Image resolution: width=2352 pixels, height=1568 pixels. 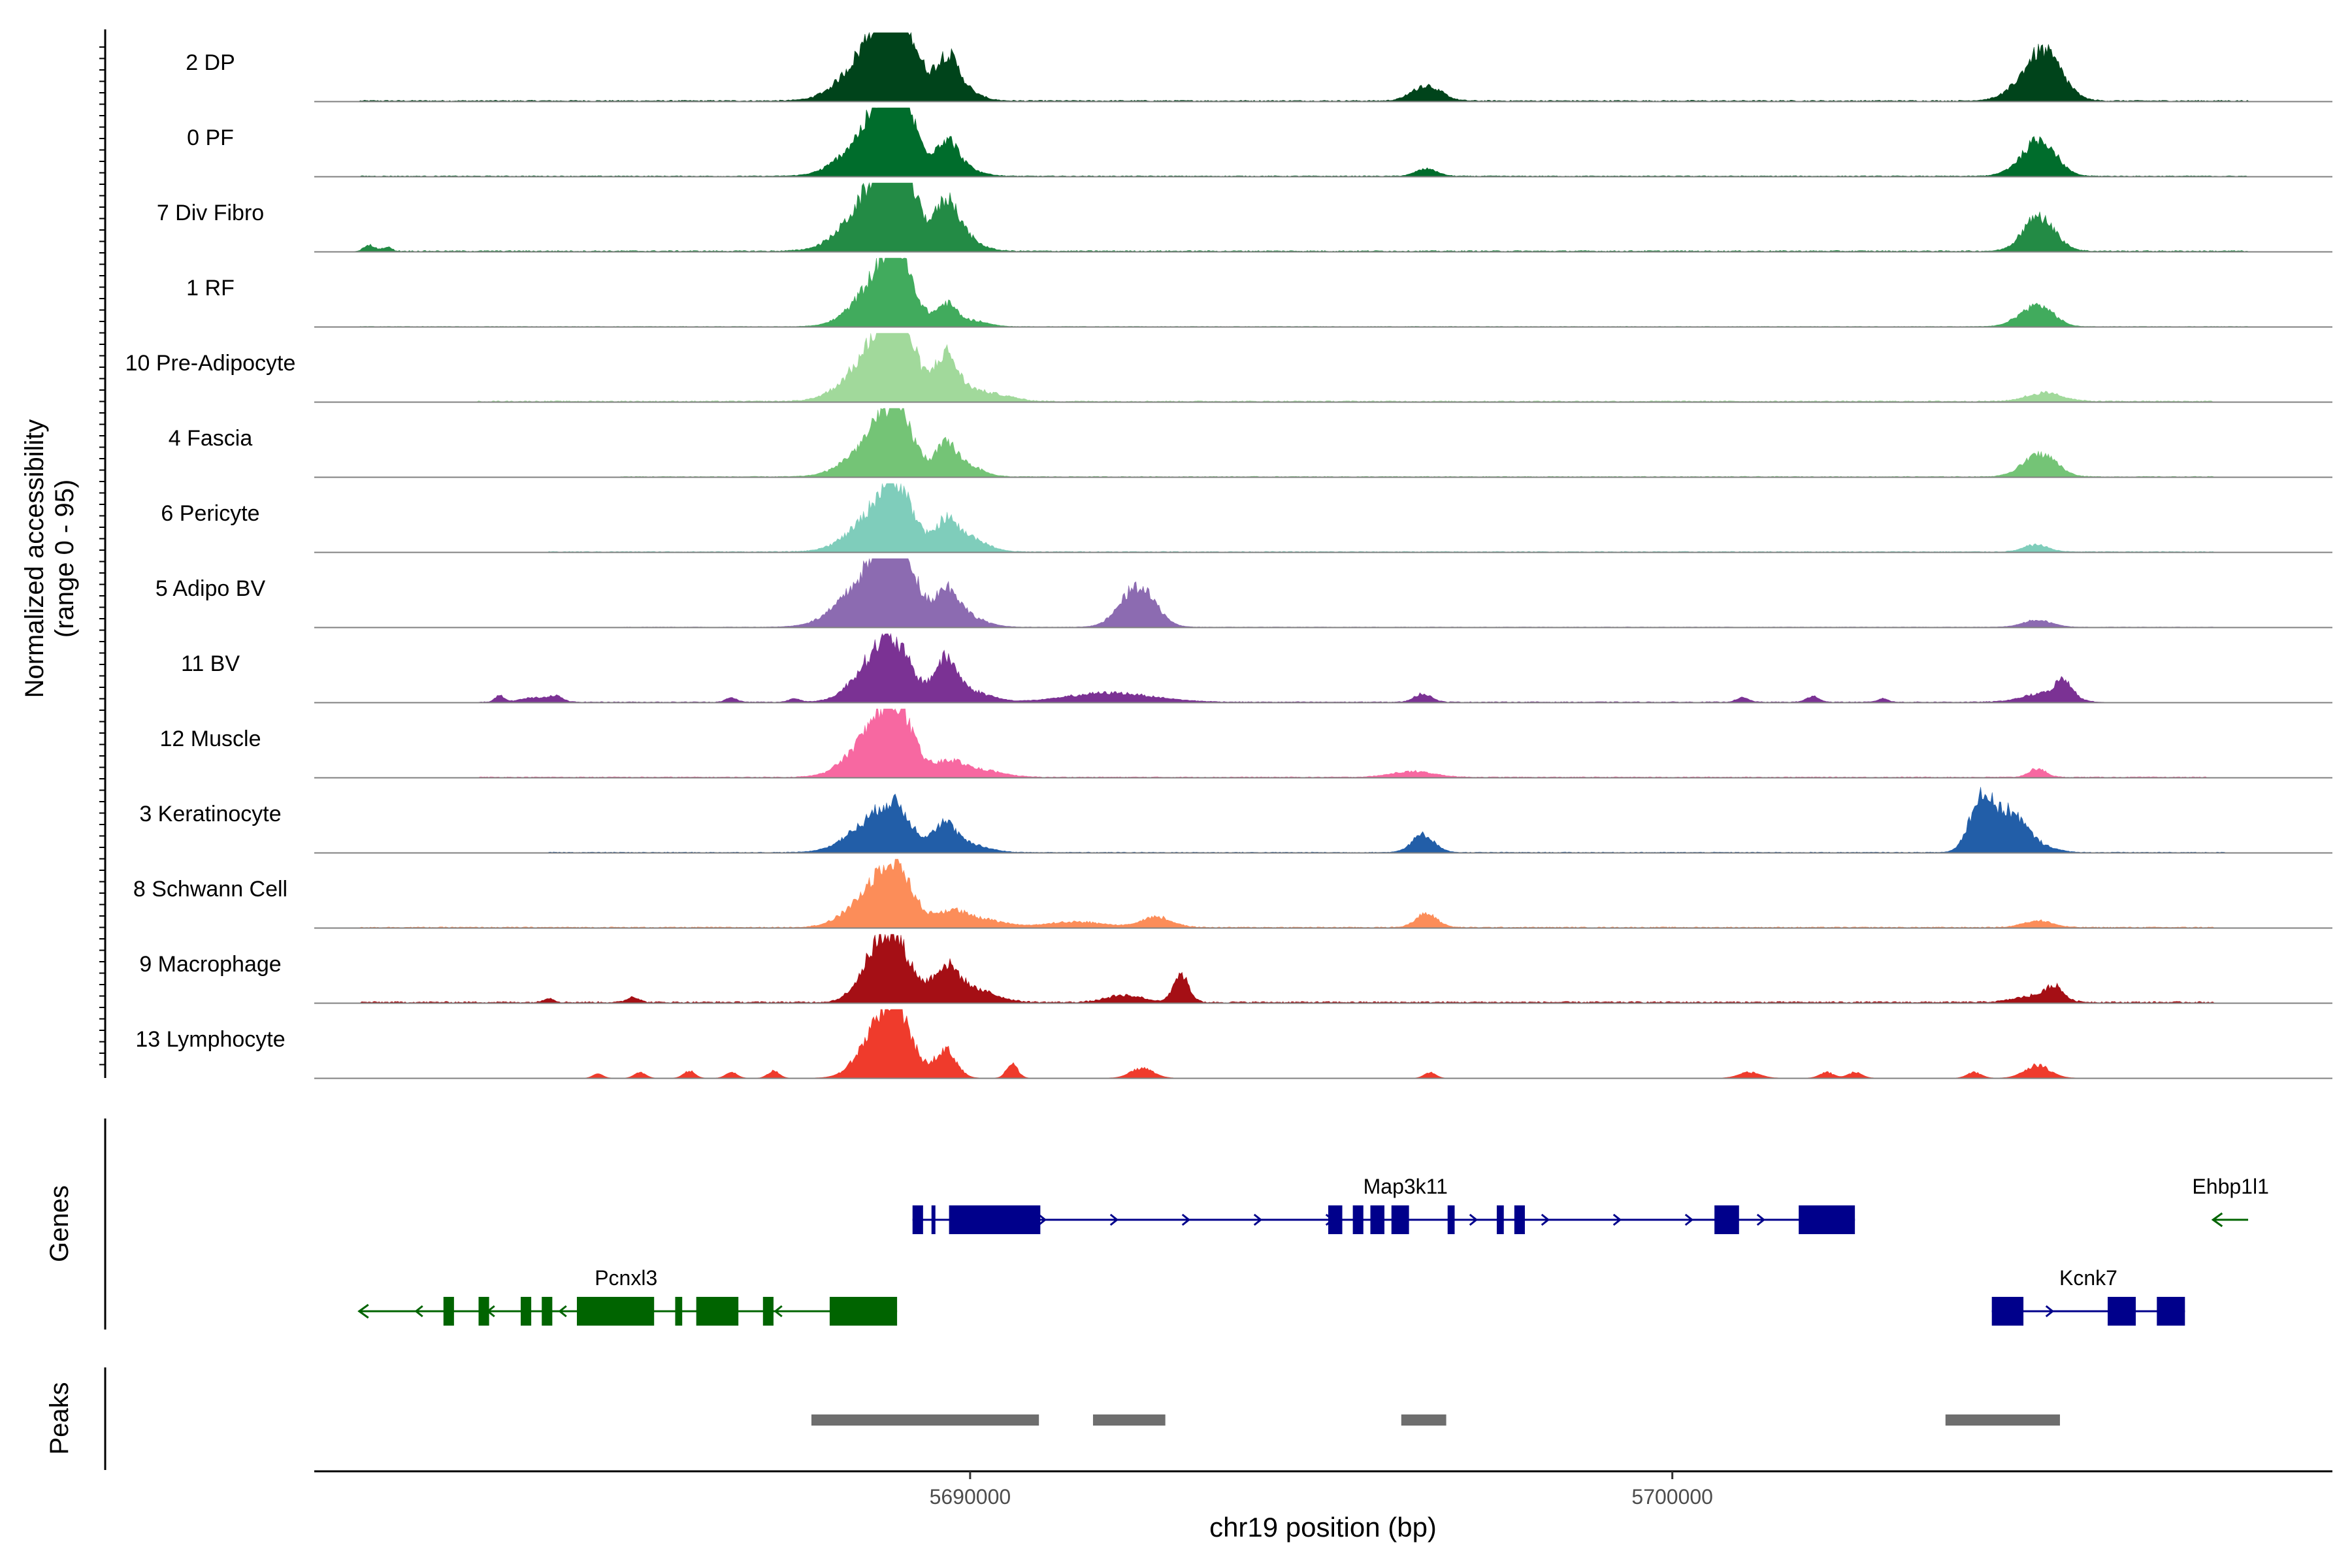 I want to click on gene-label: Kcnk7, so click(x=2088, y=1278).